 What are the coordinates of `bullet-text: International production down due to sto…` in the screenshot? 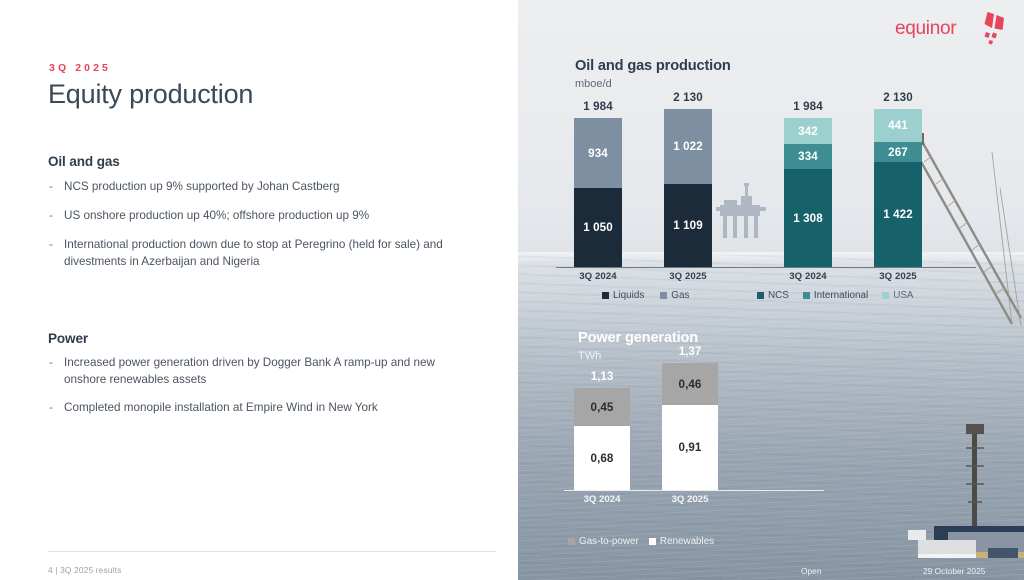 It's located at (253, 253).